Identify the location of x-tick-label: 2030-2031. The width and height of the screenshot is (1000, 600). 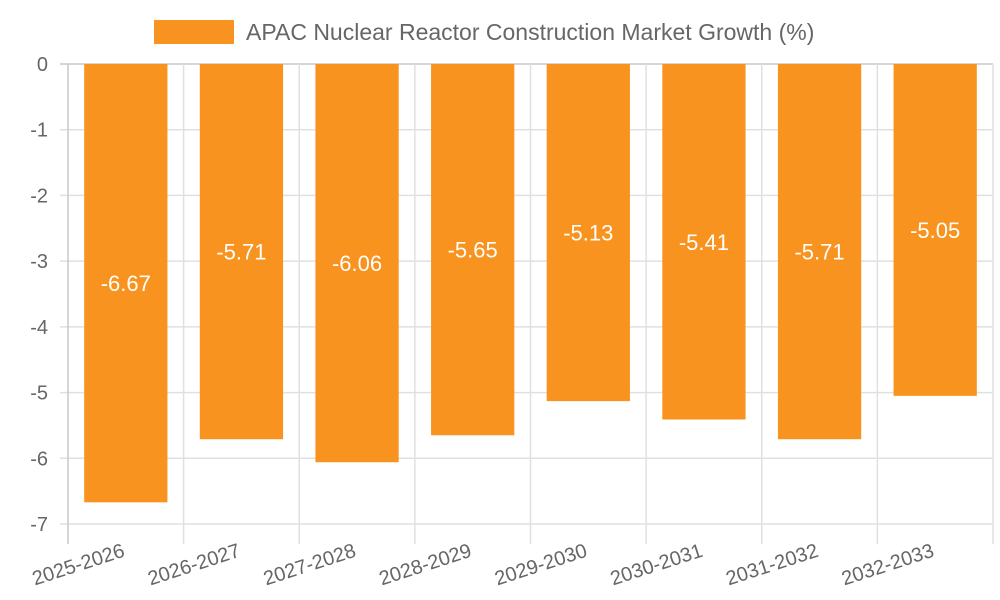
(657, 565).